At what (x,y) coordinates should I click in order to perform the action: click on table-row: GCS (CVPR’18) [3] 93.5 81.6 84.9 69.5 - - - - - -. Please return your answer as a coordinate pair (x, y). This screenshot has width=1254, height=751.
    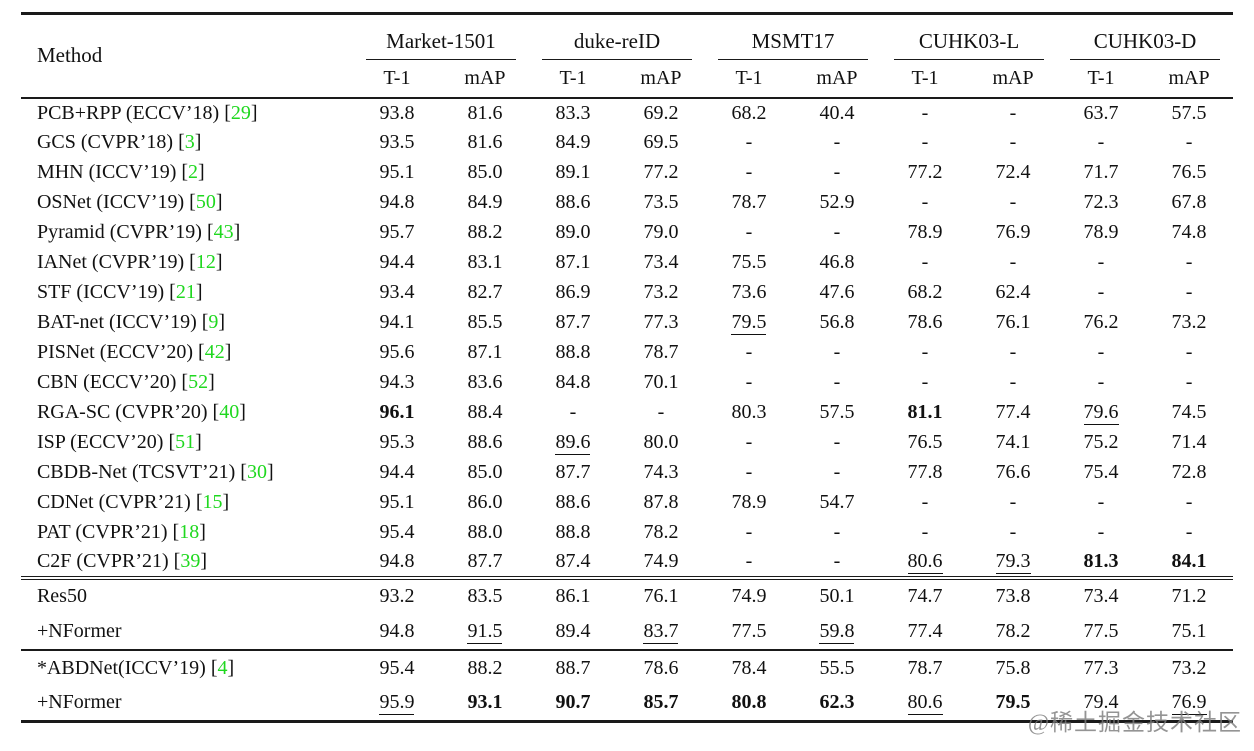
    Looking at the image, I should click on (627, 143).